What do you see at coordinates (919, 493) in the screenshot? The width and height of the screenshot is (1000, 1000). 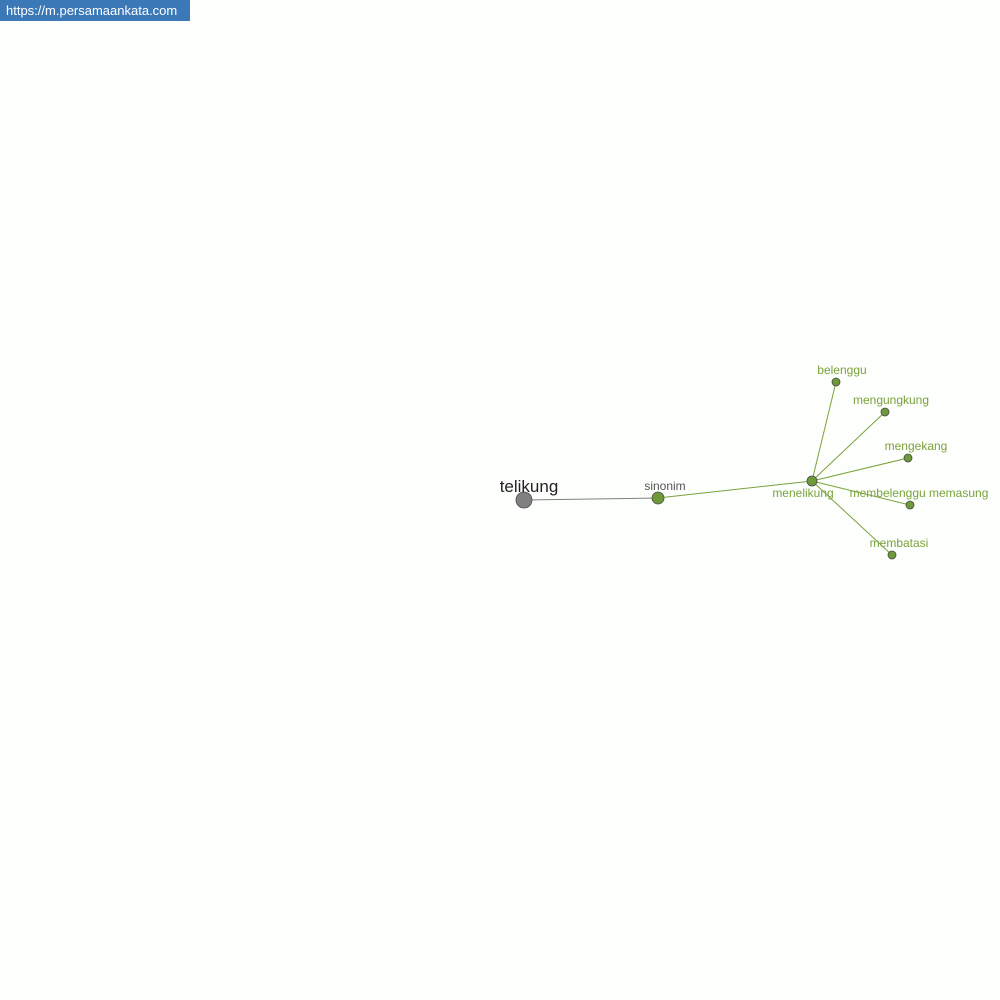 I see `node-label-membelenggu-memasung: membelenggu memasung` at bounding box center [919, 493].